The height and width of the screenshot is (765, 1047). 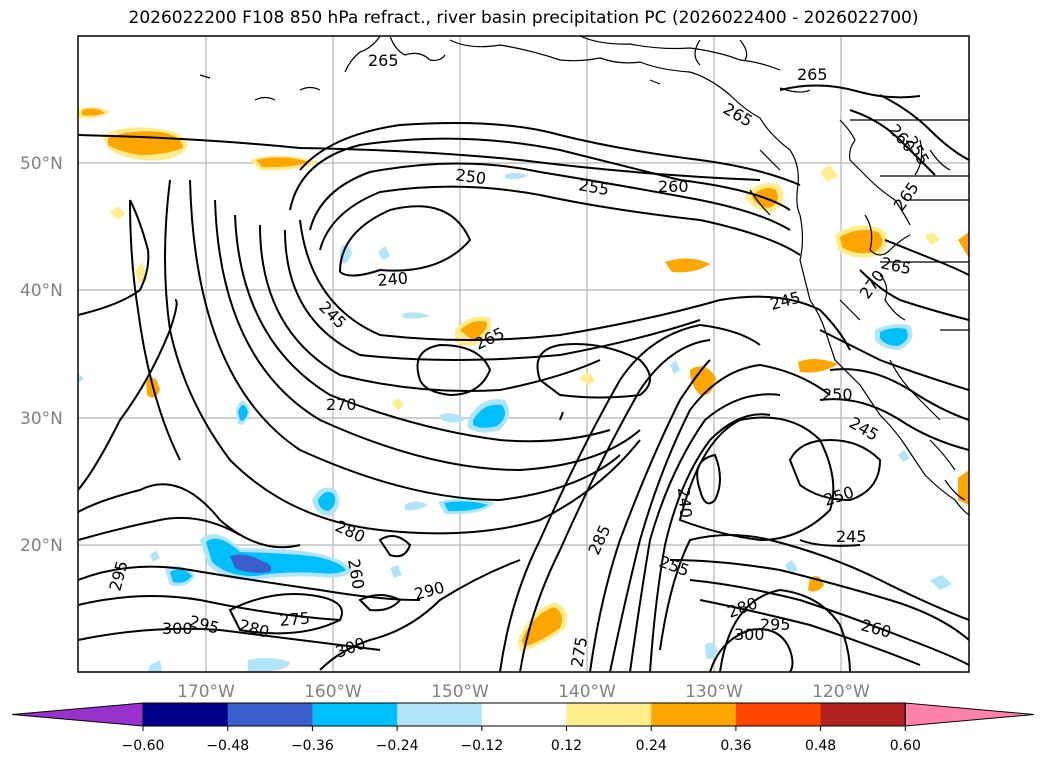 What do you see at coordinates (227, 746) in the screenshot?
I see `colorbar-tick-label: −0.48` at bounding box center [227, 746].